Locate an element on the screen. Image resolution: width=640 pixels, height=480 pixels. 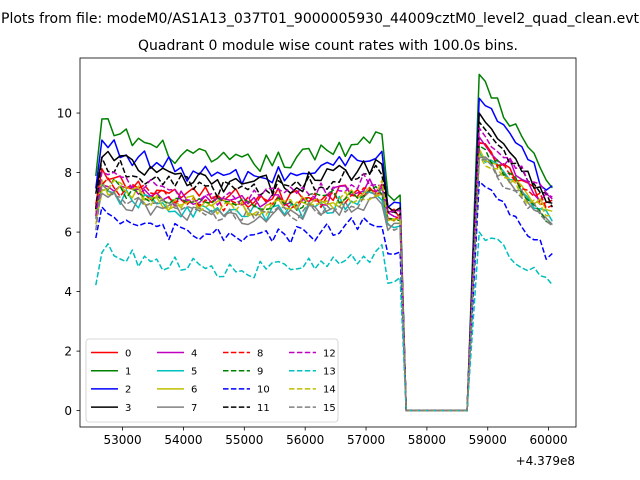
legend-label-13: 13 is located at coordinates (329, 372).